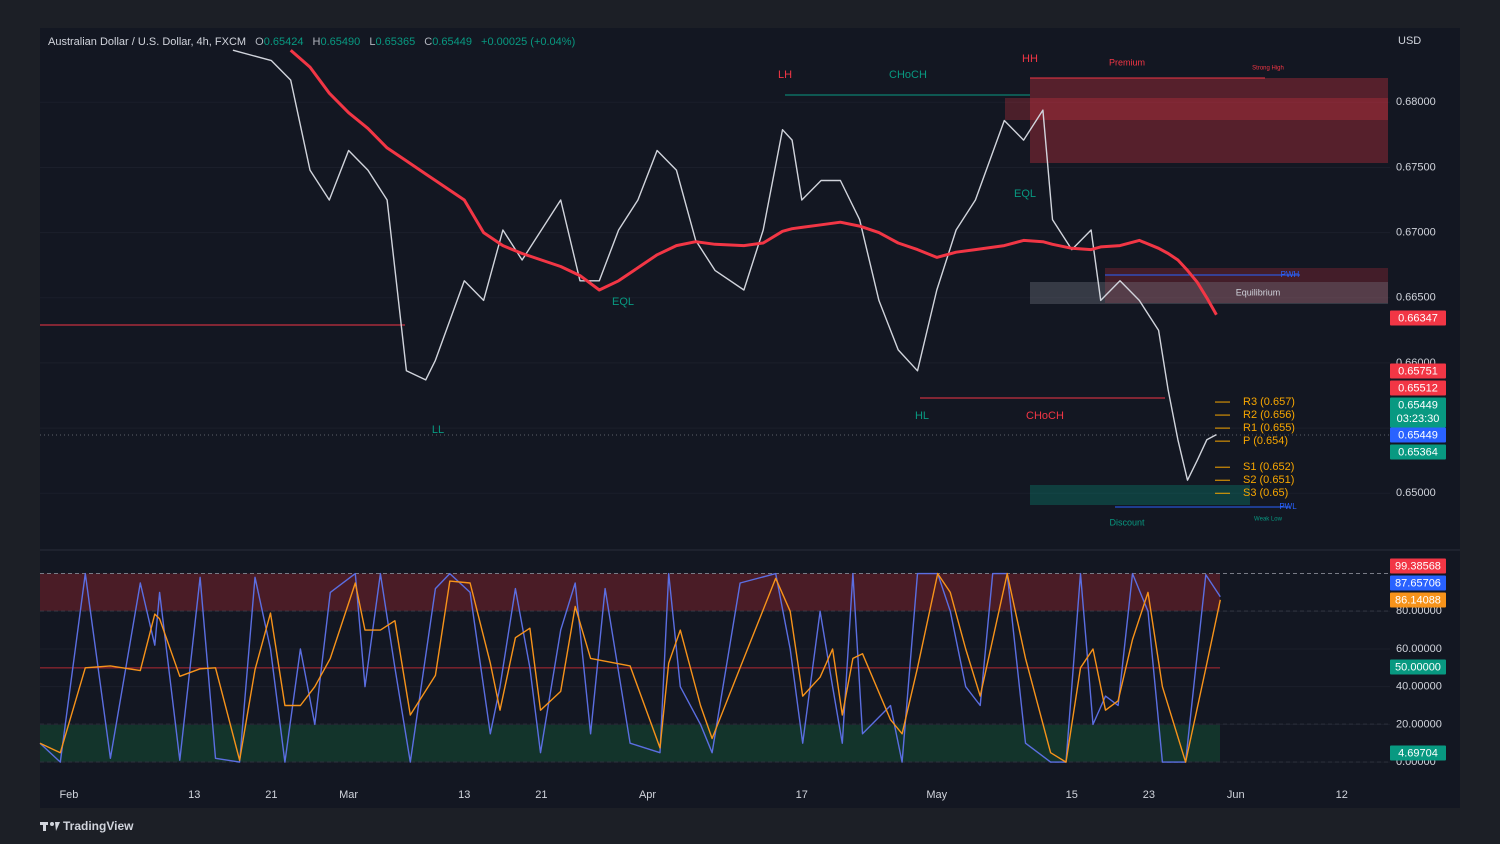 The height and width of the screenshot is (844, 1500). What do you see at coordinates (630, 592) in the screenshot?
I see `zone-band` at bounding box center [630, 592].